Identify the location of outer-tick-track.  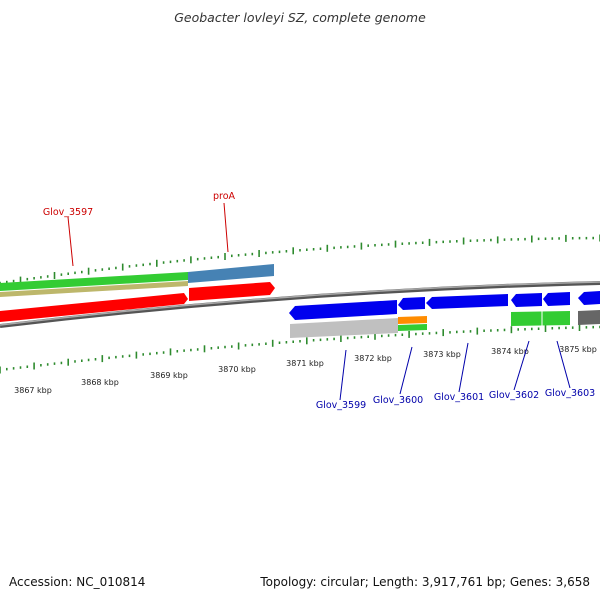
(300, 259).